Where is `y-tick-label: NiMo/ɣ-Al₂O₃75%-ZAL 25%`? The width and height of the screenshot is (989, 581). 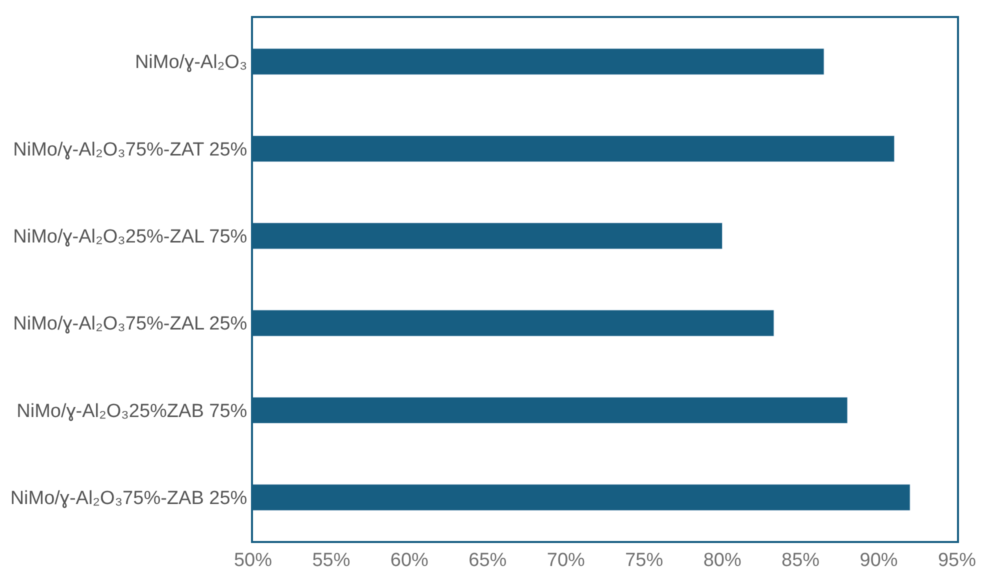
y-tick-label: NiMo/ɣ-Al₂O₃75%-ZAL 25% is located at coordinates (130, 324).